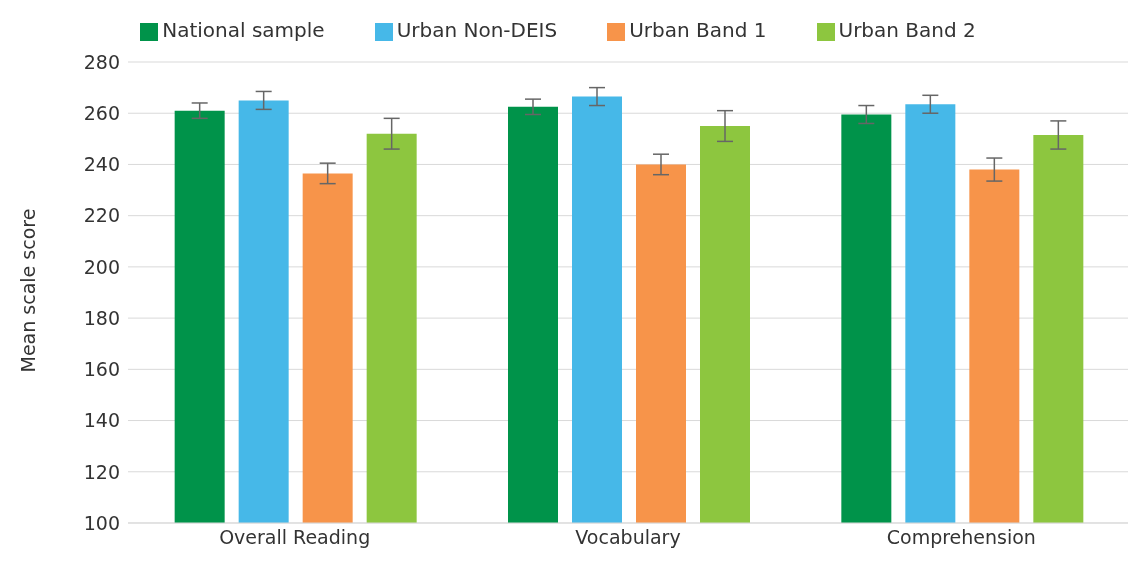 The height and width of the screenshot is (579, 1145). What do you see at coordinates (243, 30) in the screenshot?
I see `legend-label: National sample` at bounding box center [243, 30].